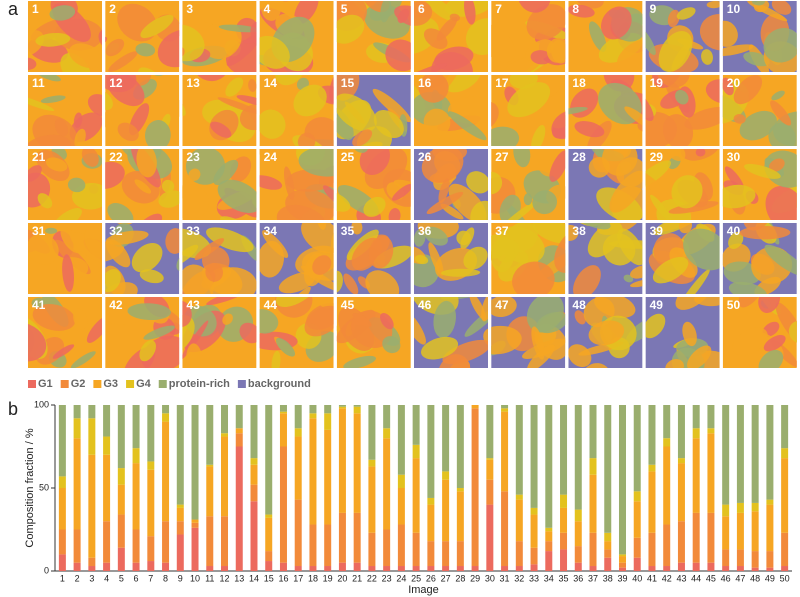 The width and height of the screenshot is (800, 597). I want to click on x-tick-label: 47, so click(740, 578).